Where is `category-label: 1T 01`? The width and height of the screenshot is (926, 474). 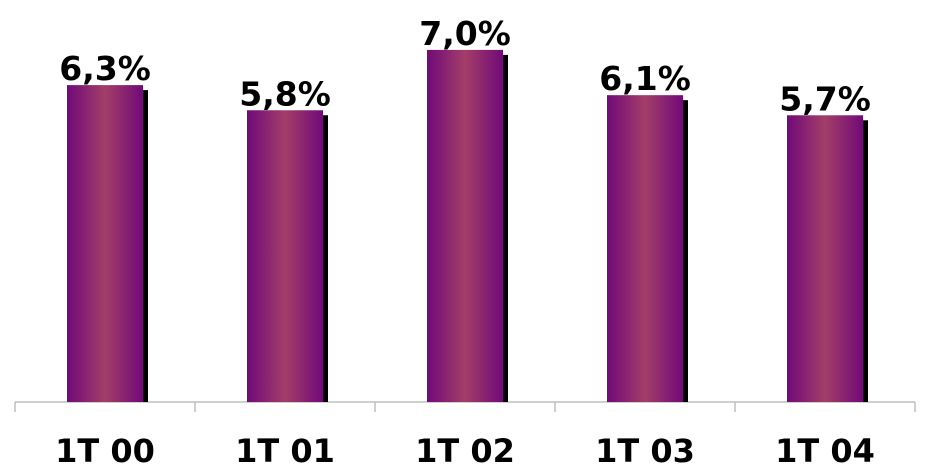
category-label: 1T 01 is located at coordinates (285, 451).